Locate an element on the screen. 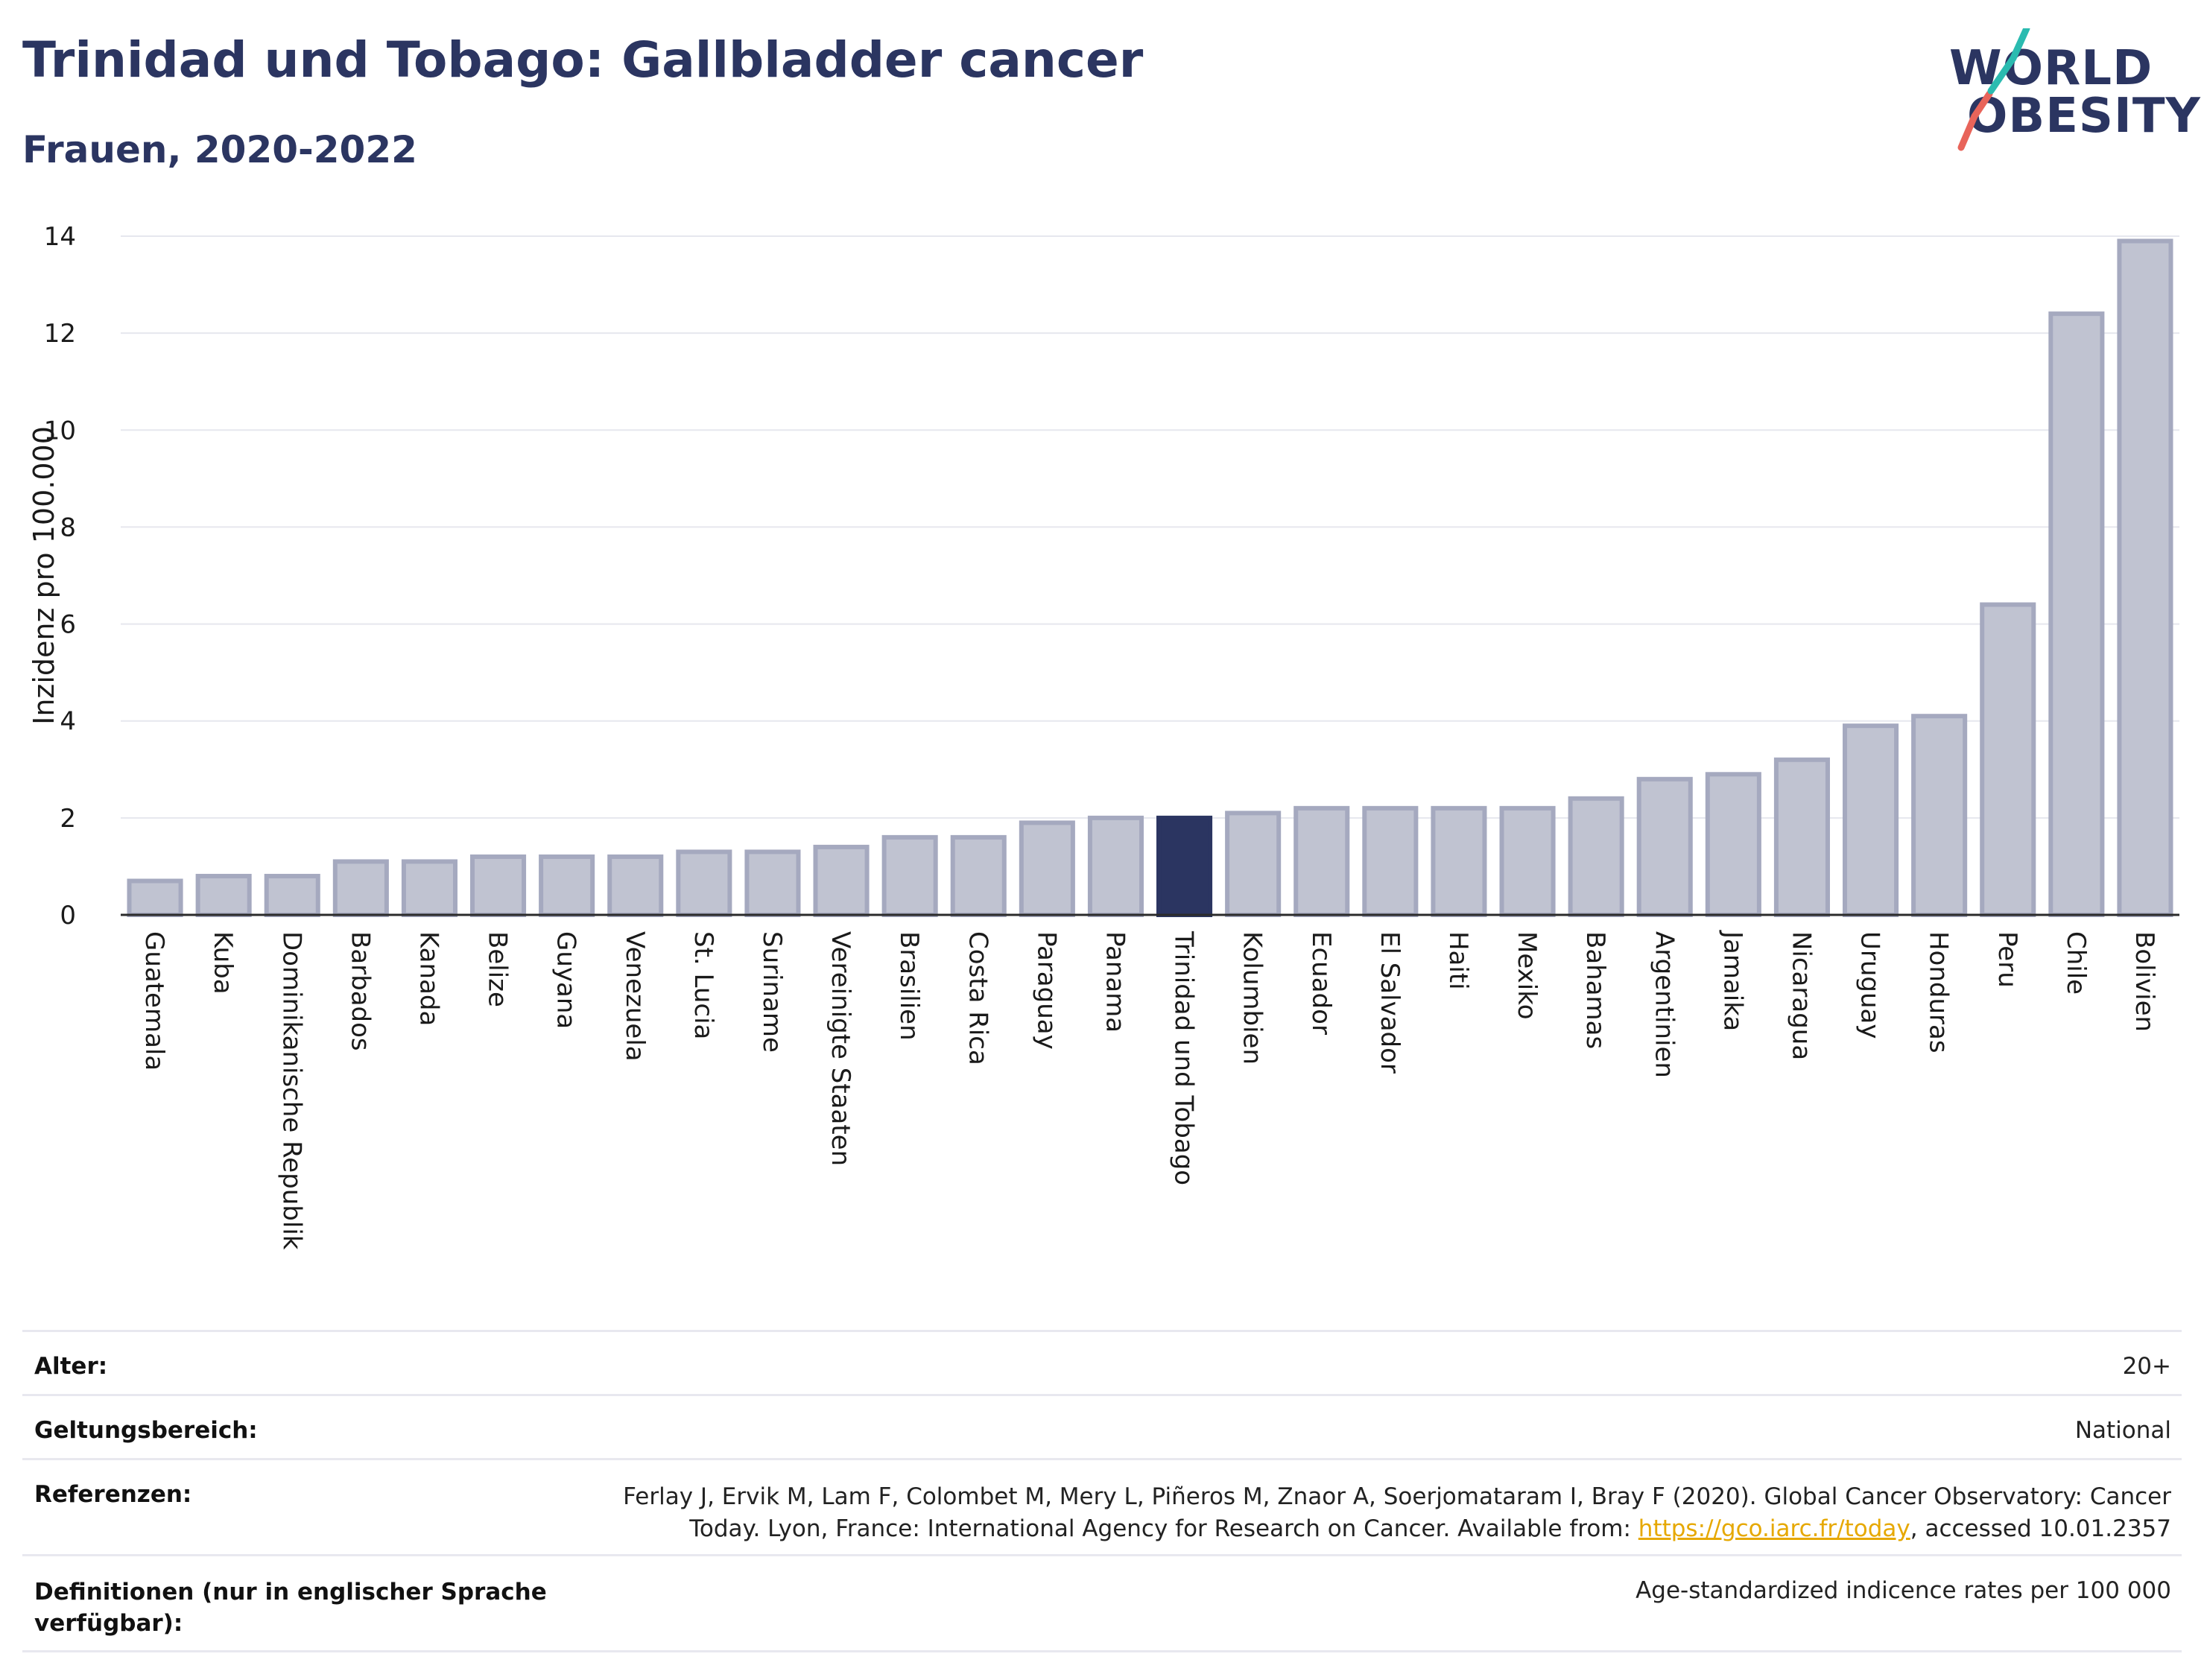  x-tick-label: Trinidad und Tobago is located at coordinates (1184, 1058).